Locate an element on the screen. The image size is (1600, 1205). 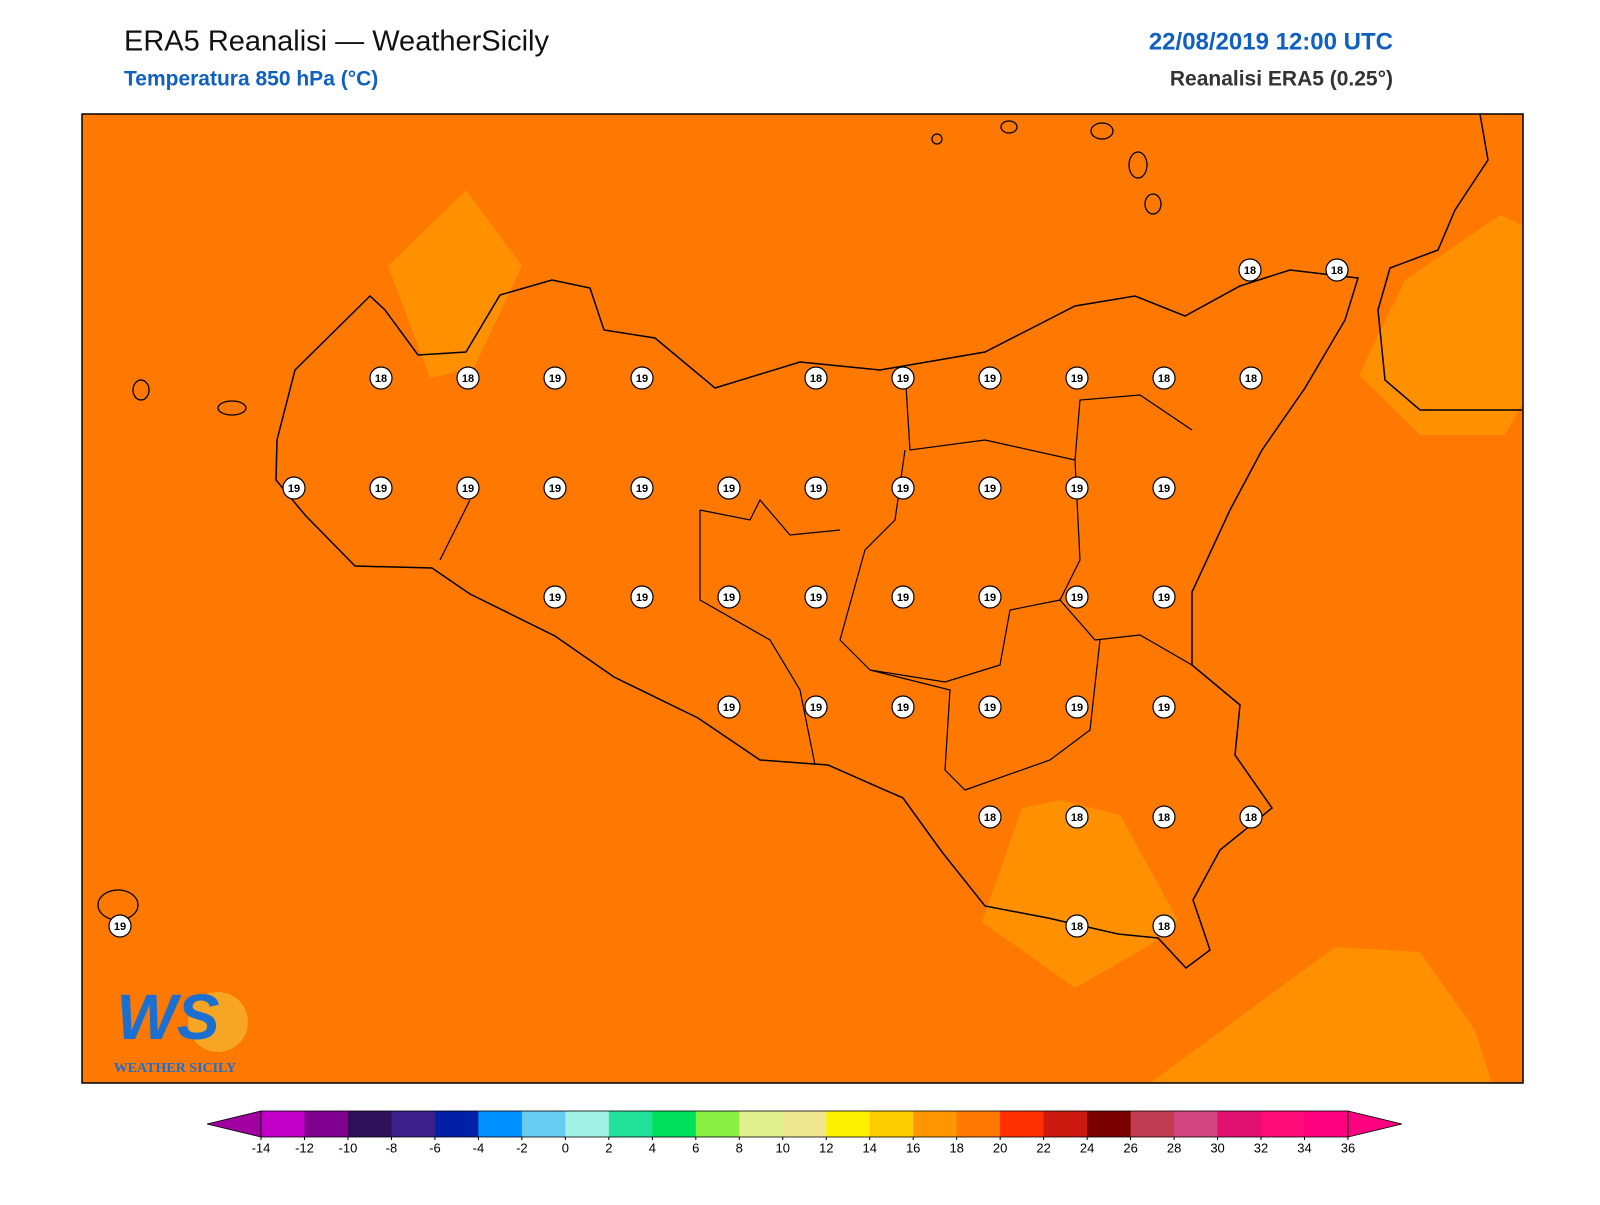
colorbar-tick-label: 36 is located at coordinates (1348, 1147).